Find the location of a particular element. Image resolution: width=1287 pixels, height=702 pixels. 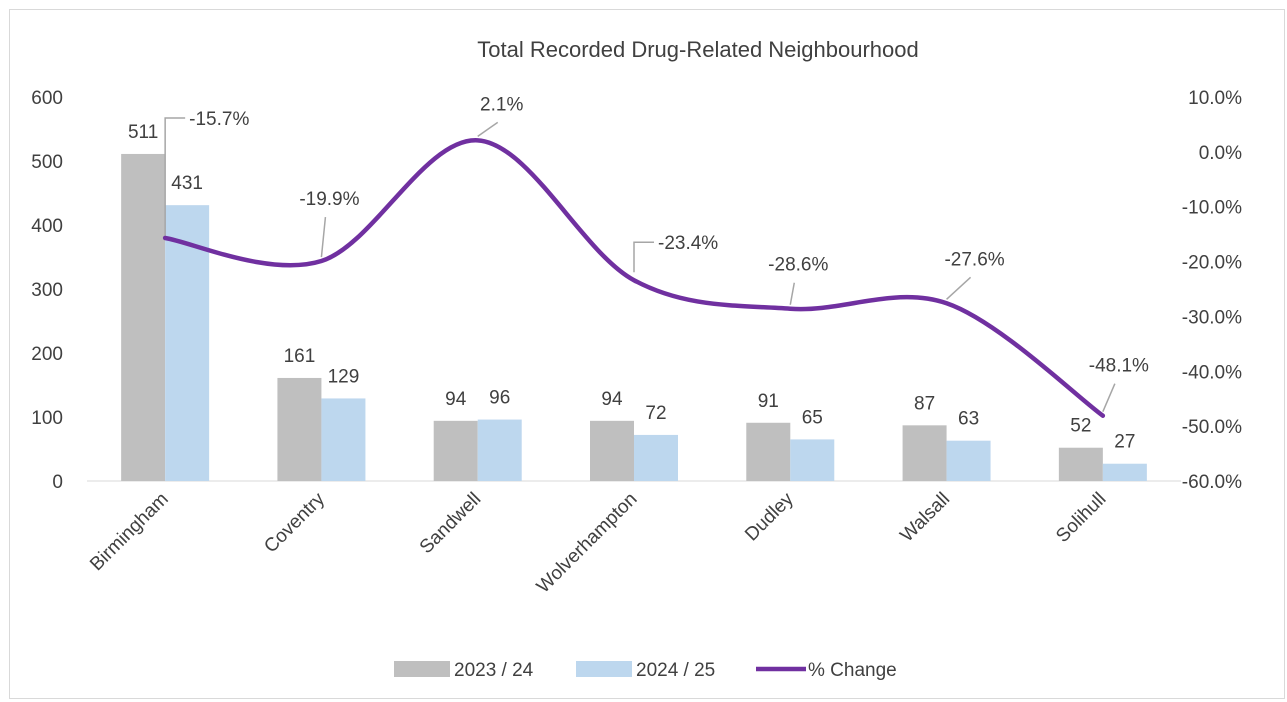

left-axis-tick-label: 500 is located at coordinates (47, 162).